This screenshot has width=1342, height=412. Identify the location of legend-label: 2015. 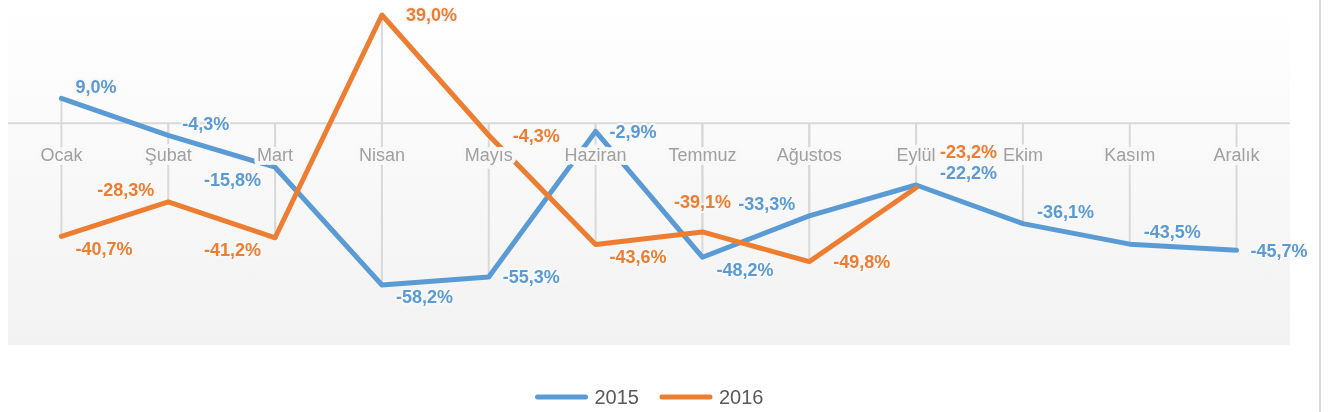
(617, 397).